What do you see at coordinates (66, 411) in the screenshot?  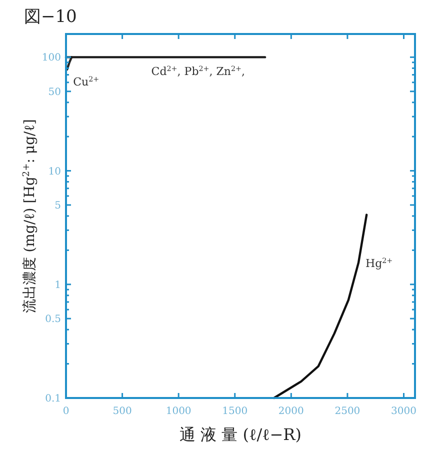 I see `x-tick-label: 0` at bounding box center [66, 411].